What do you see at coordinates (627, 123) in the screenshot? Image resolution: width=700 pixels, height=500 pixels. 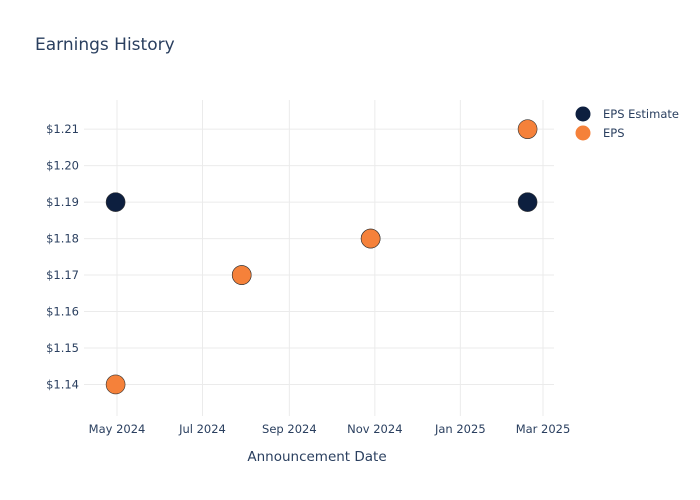 I see `legend: EPS Estimate EPS` at bounding box center [627, 123].